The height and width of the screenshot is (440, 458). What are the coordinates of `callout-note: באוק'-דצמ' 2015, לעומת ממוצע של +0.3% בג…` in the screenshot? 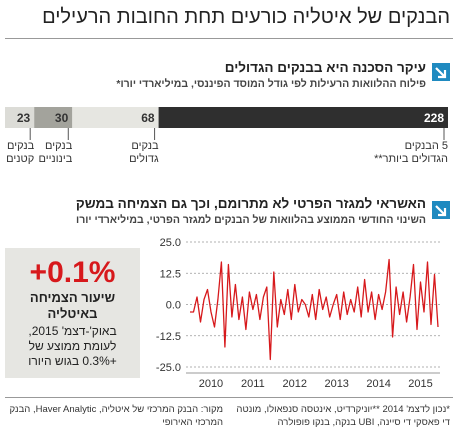 It's located at (72, 346).